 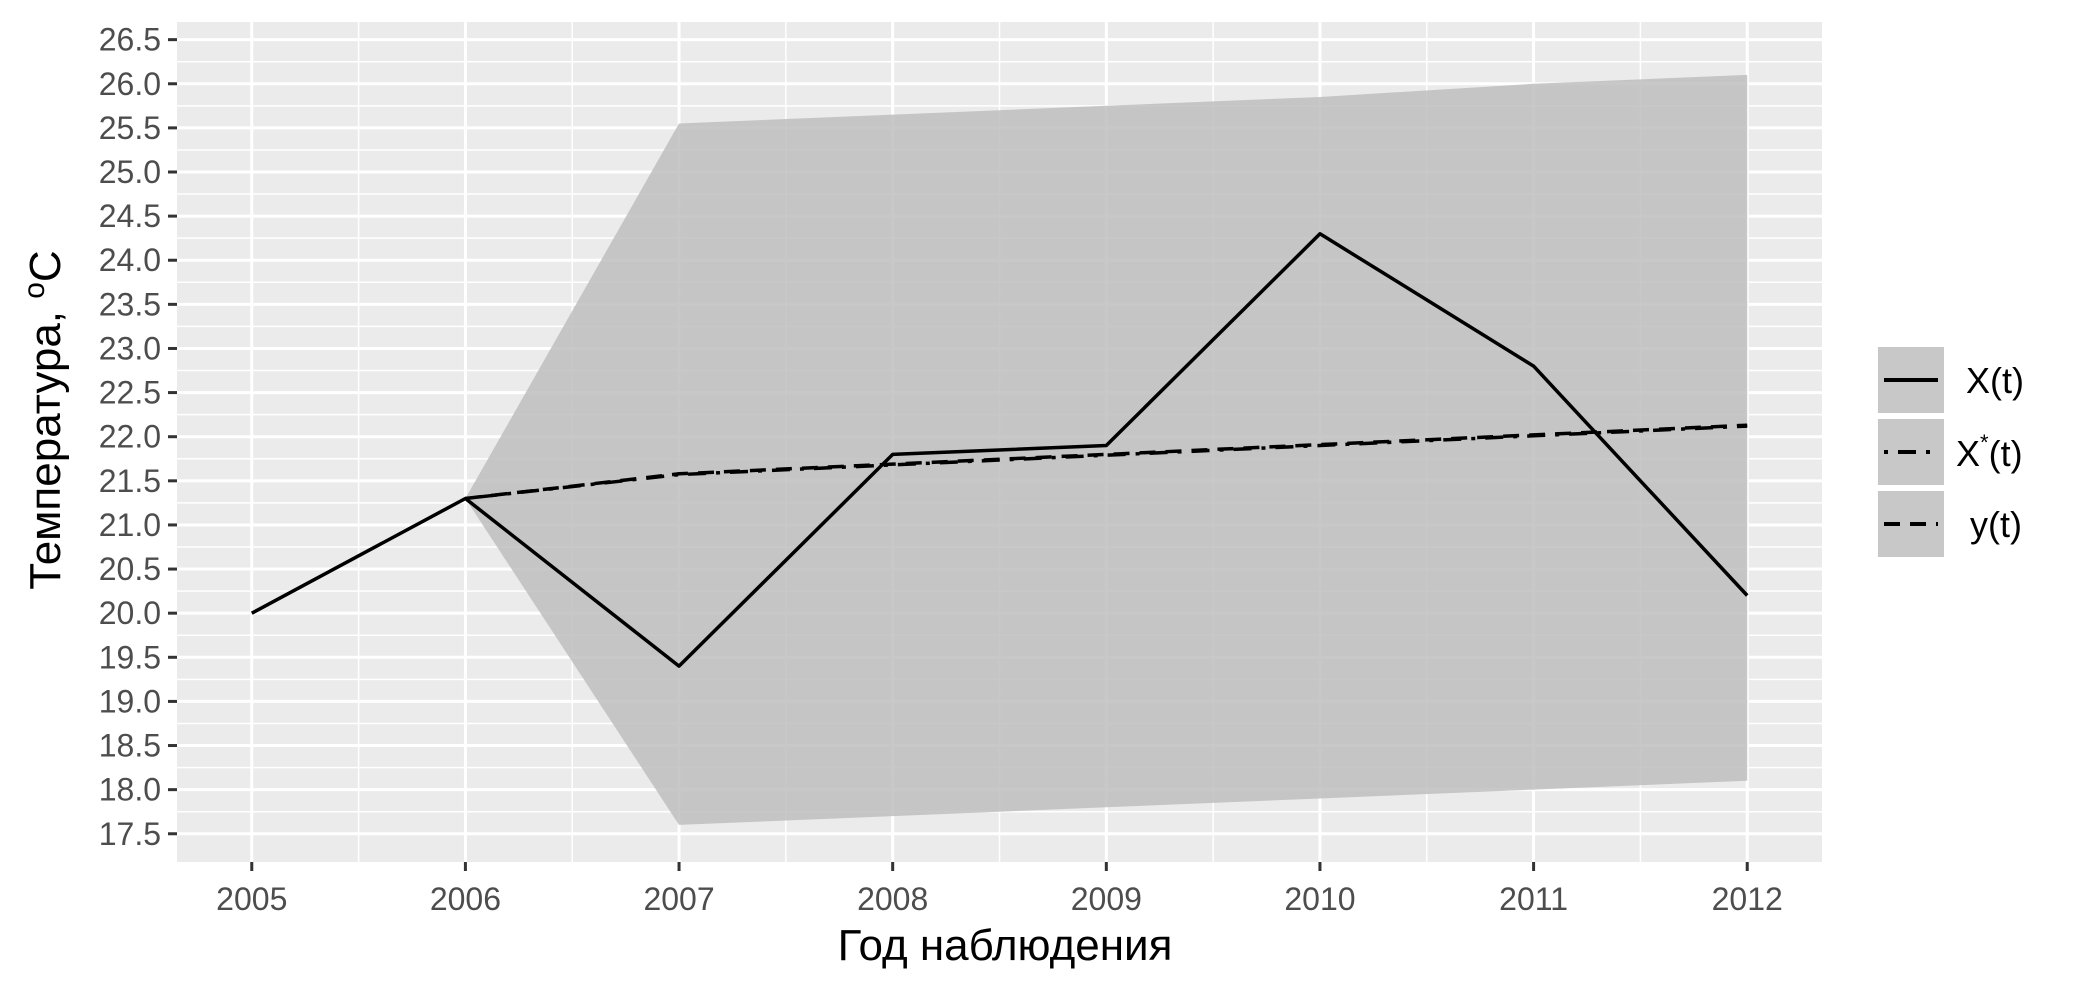 What do you see at coordinates (130, 613) in the screenshot?
I see `y-tick-label: 20.0` at bounding box center [130, 613].